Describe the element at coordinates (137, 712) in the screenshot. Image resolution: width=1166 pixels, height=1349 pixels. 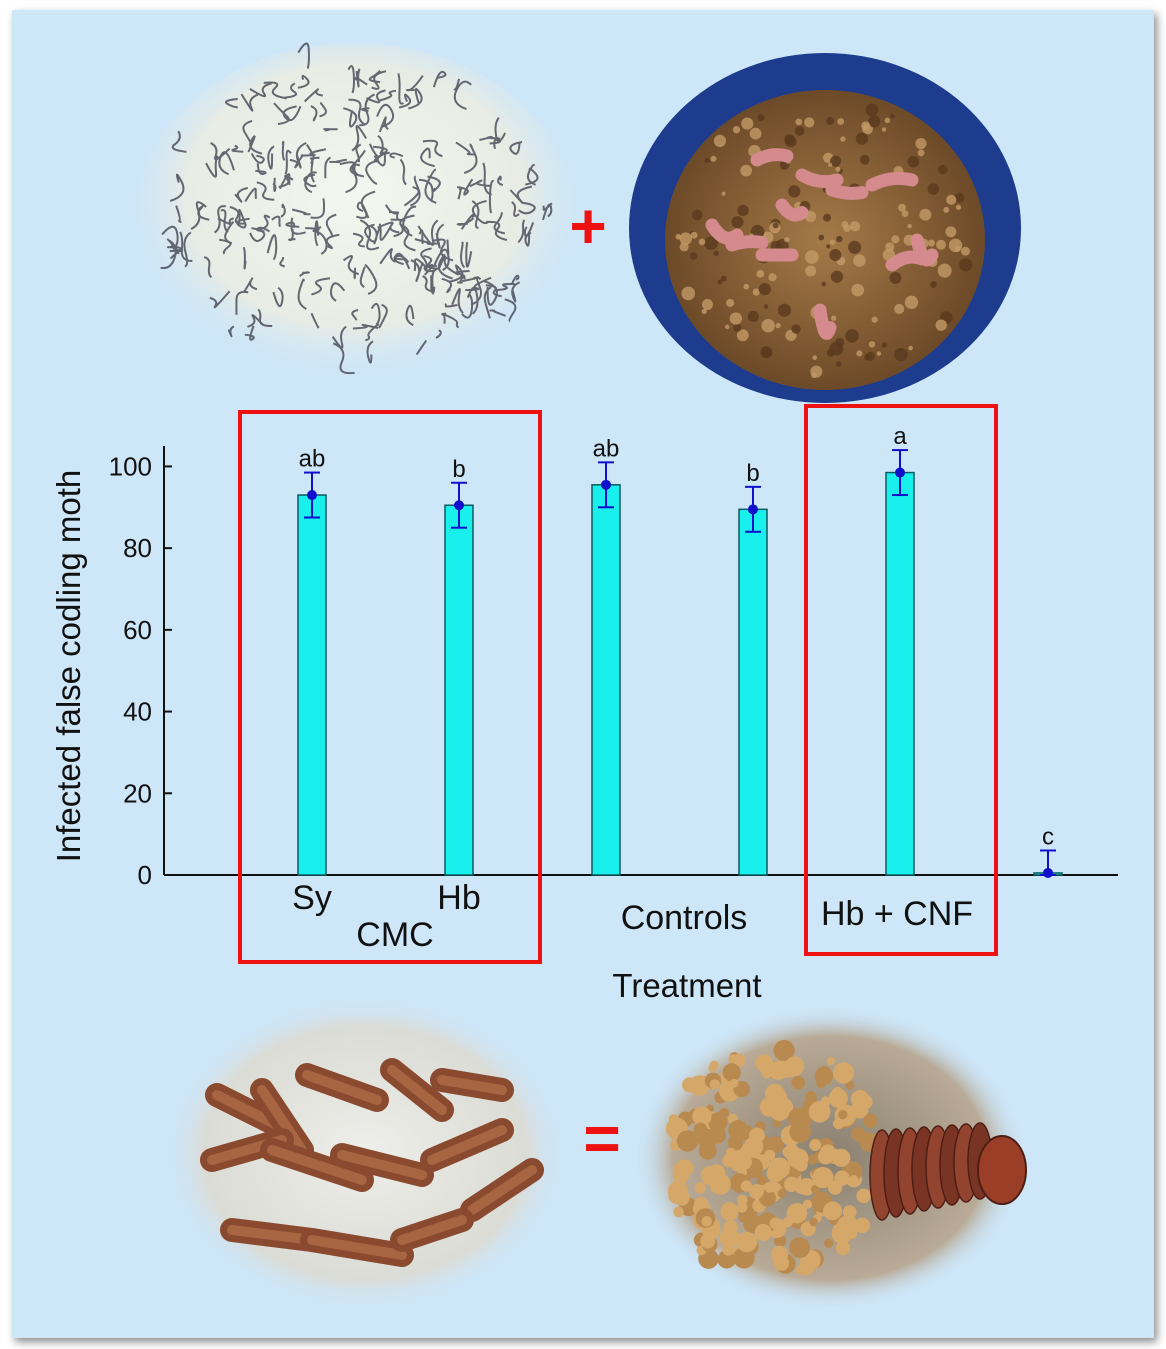
I see `y-tick-label: 40` at that location.